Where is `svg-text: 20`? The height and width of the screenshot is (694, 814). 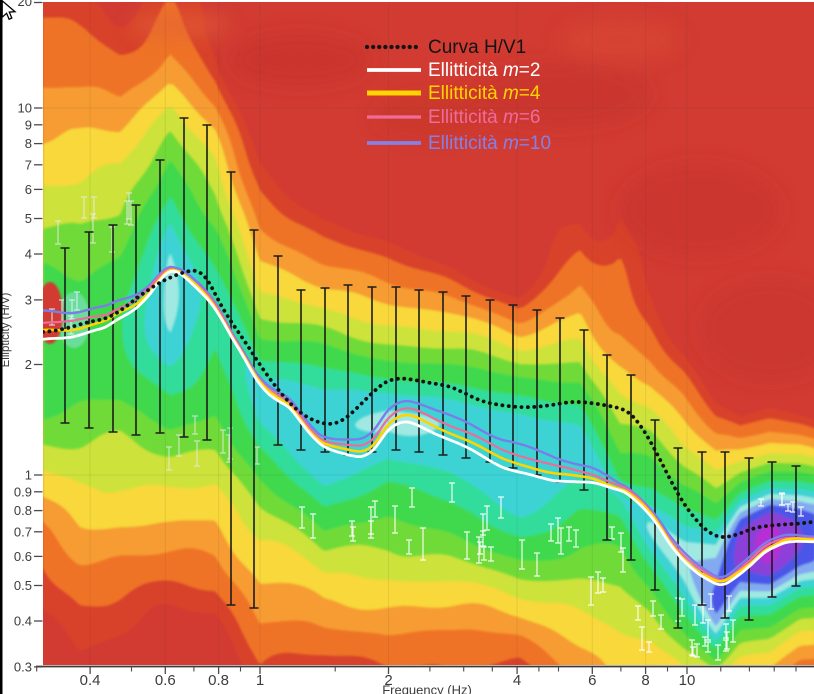
svg-text: 20 is located at coordinates (25, 4).